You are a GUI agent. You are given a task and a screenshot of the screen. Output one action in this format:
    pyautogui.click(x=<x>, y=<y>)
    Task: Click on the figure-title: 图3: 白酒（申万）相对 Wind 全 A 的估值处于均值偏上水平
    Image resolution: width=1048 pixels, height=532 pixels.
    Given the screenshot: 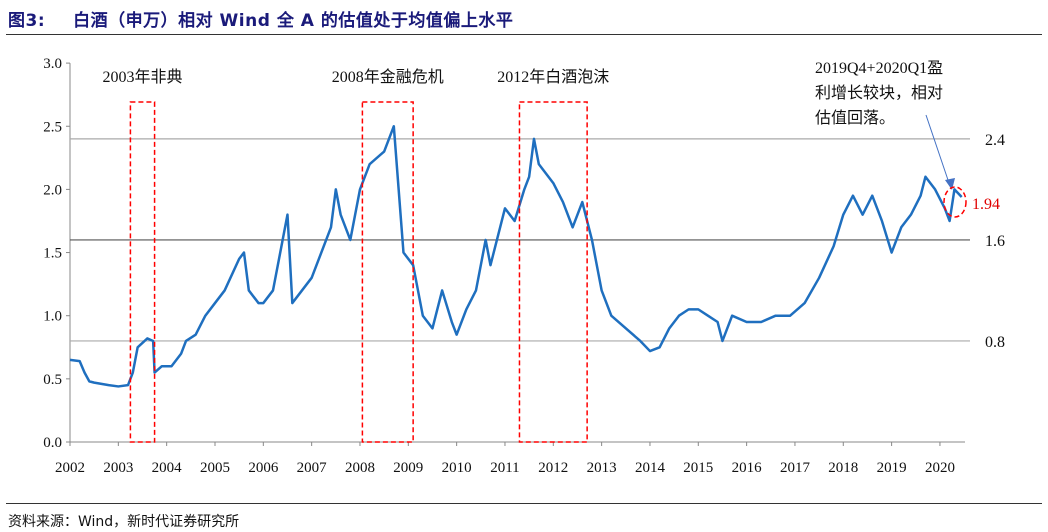 What is the action you would take?
    pyautogui.click(x=260, y=18)
    